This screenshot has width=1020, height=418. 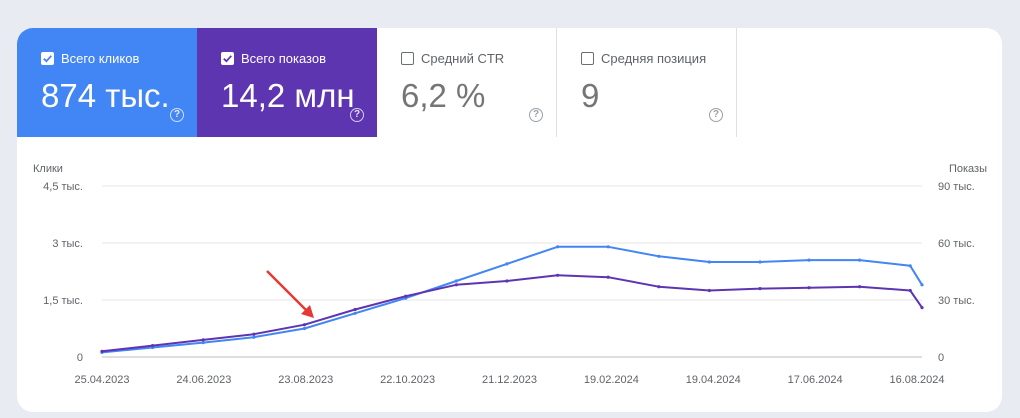 What do you see at coordinates (654, 58) in the screenshot?
I see `metric-label: Средняя позиция` at bounding box center [654, 58].